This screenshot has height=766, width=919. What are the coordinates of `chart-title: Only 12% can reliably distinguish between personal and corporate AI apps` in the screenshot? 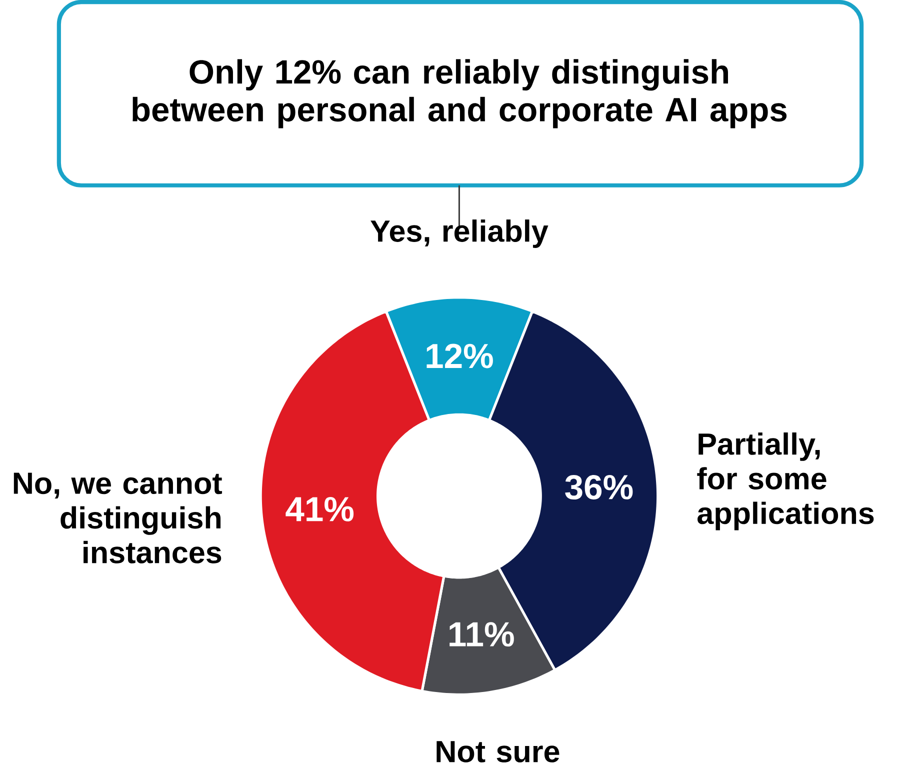 It's located at (459, 93).